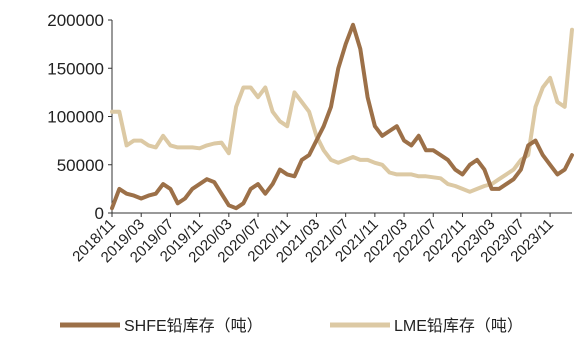 This screenshot has width=576, height=347. I want to click on y-tick-label: 100000, so click(75, 117).